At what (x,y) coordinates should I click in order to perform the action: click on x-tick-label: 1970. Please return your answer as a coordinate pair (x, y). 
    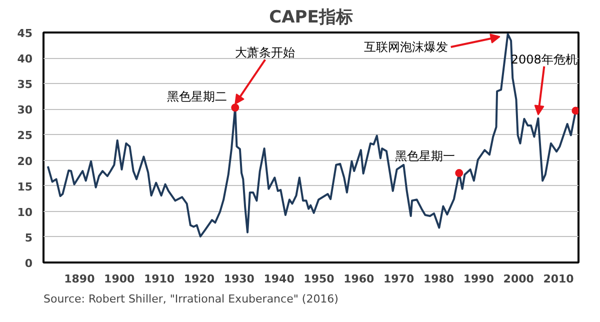
    Looking at the image, I should click on (399, 279).